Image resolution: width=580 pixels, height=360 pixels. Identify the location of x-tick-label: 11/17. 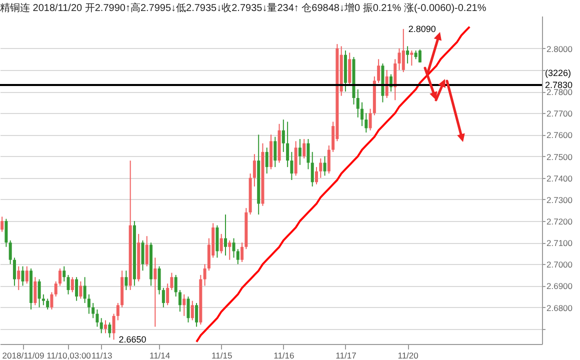
(346, 355).